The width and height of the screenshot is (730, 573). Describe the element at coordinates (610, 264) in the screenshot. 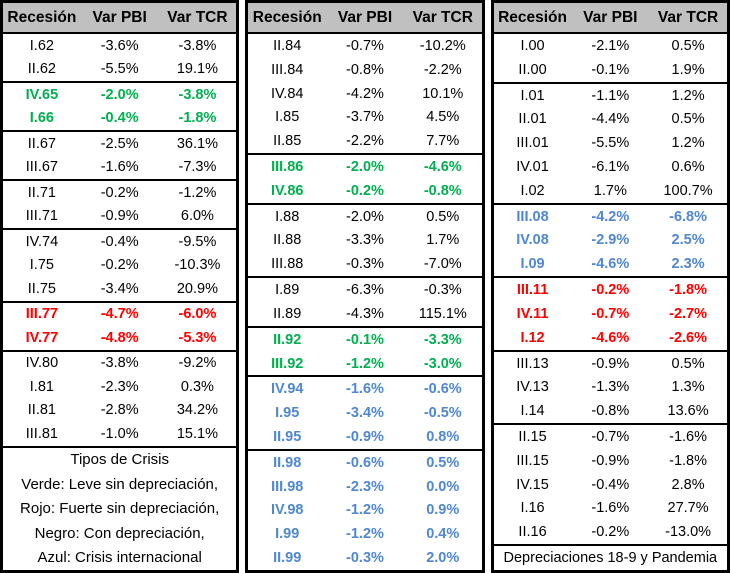

I see `cell-var-pbi: -4.6%` at that location.